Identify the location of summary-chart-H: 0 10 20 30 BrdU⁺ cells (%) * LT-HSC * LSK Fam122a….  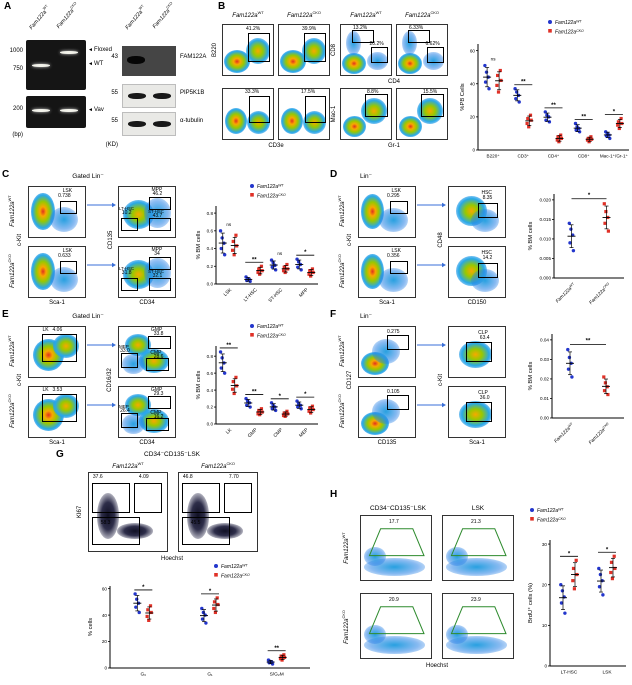
(576, 591).